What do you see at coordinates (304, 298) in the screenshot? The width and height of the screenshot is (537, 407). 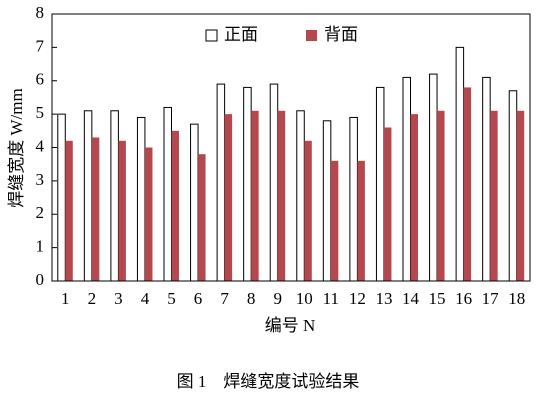 I see `x-tick-label: 10` at bounding box center [304, 298].